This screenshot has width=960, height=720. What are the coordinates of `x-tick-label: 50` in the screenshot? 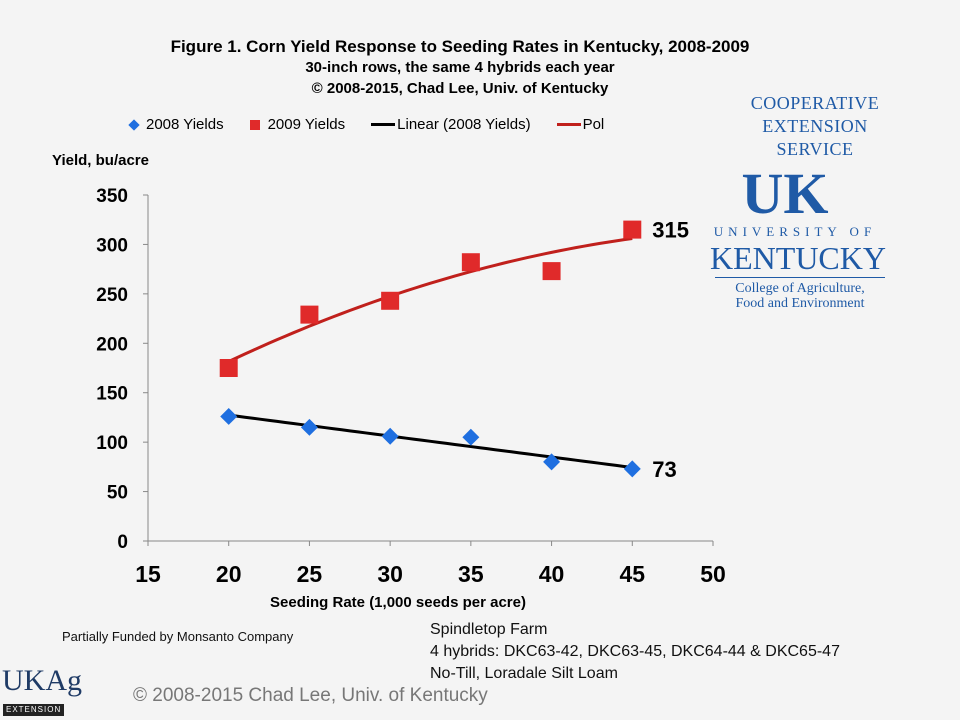 It's located at (713, 574).